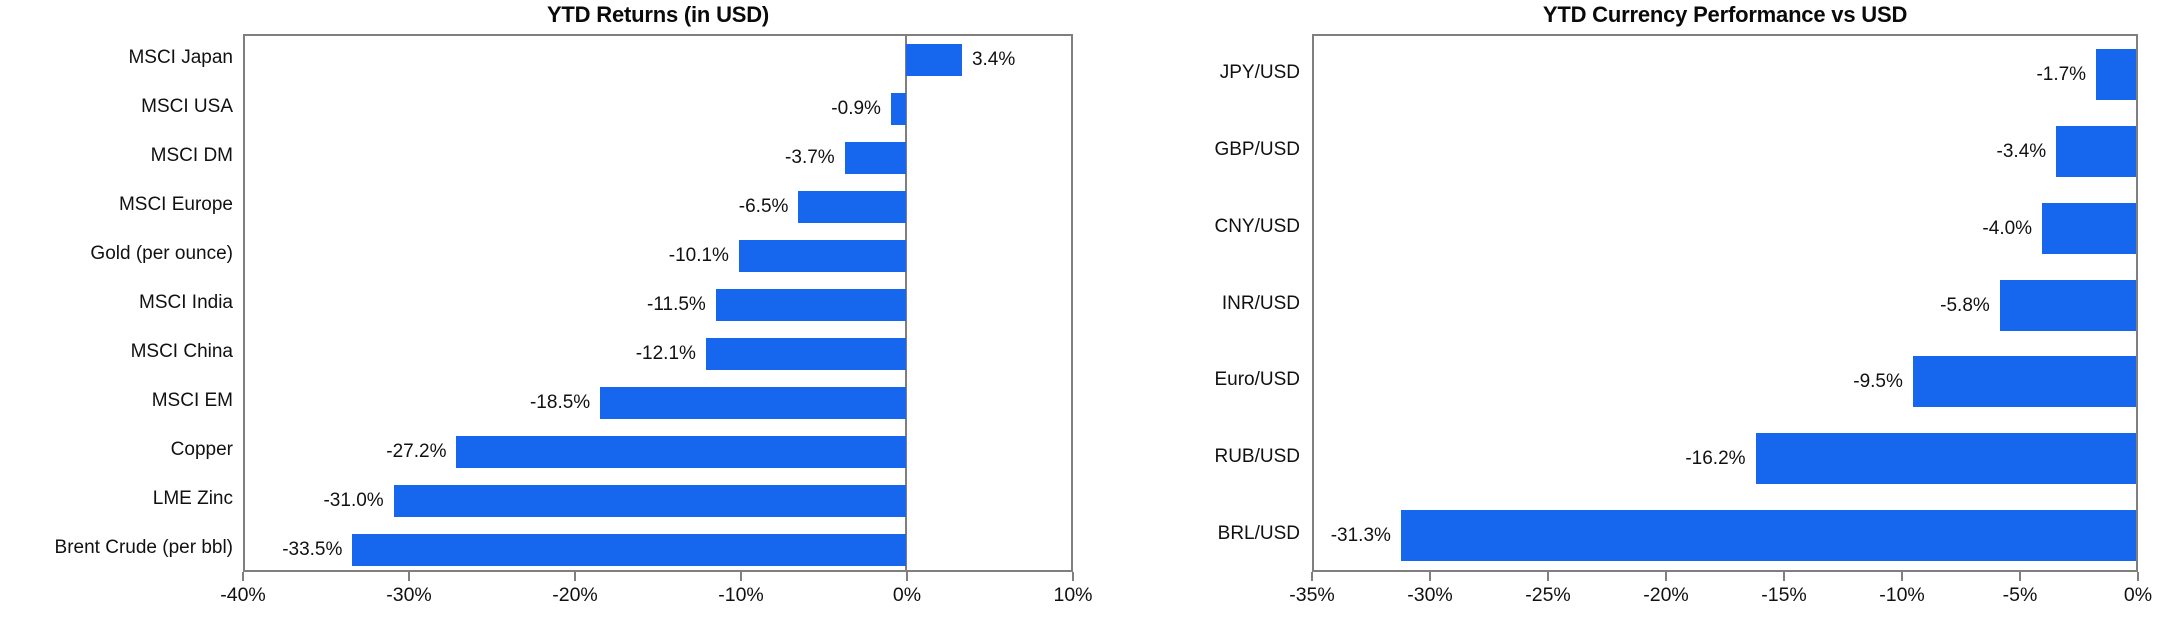 This screenshot has height=623, width=2162. What do you see at coordinates (1360, 535) in the screenshot?
I see `value-label: -31.3%` at bounding box center [1360, 535].